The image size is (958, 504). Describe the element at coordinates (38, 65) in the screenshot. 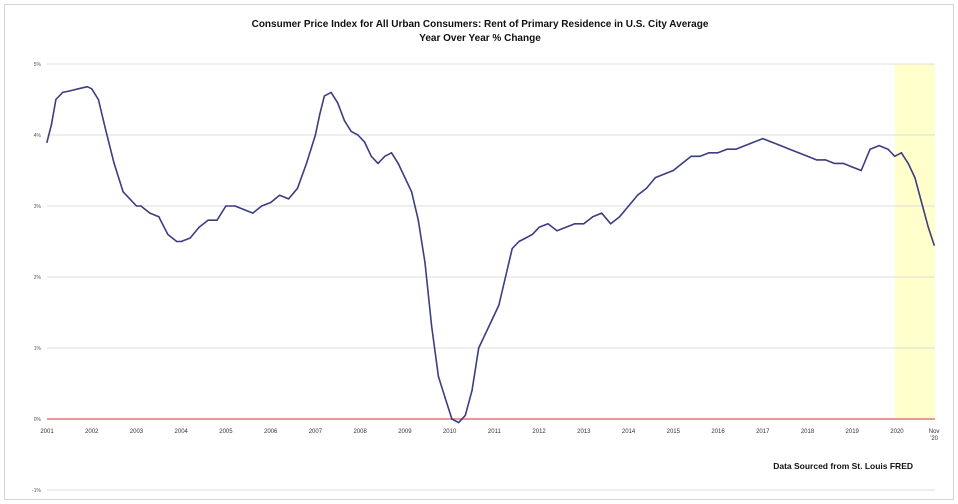

I see `y-tick-label: 5%` at that location.